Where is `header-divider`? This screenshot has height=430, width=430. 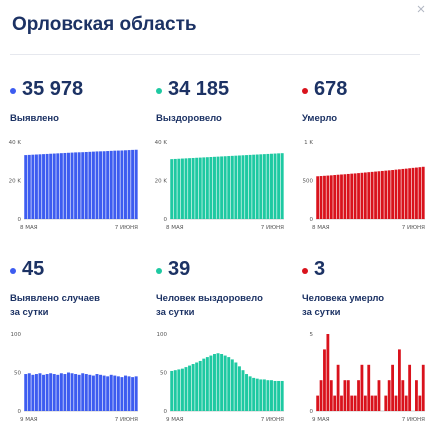 header-divider is located at coordinates (215, 54).